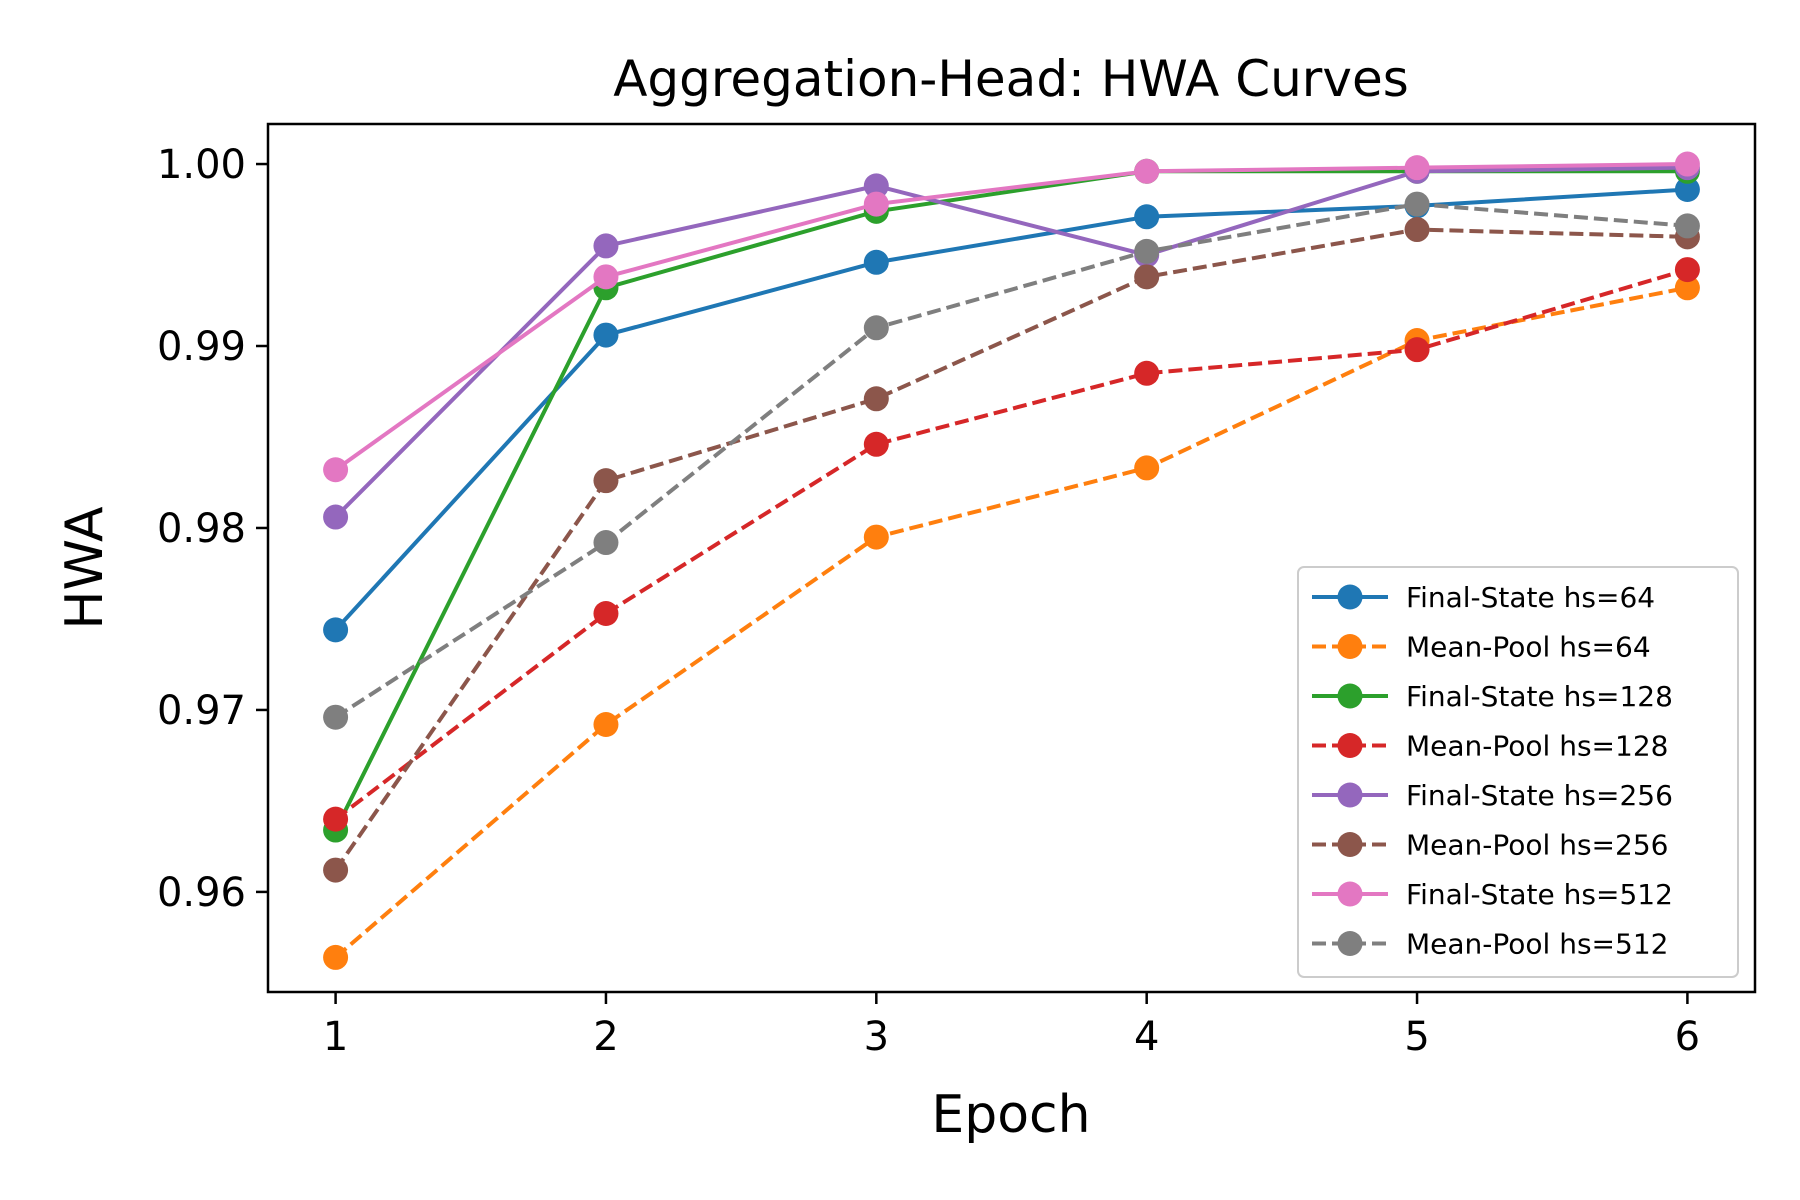 The width and height of the screenshot is (1800, 1200). I want to click on legend-entry: Final-State hs=128, so click(1492, 696).